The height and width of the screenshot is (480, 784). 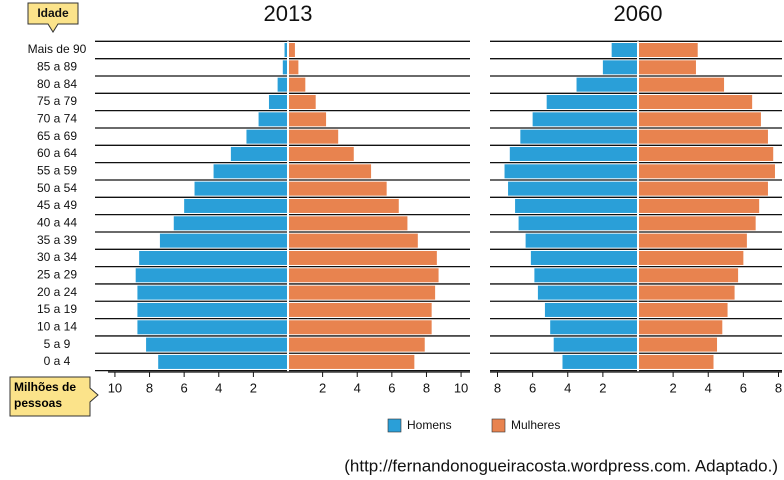 I want to click on category-label: 20 a 24, so click(x=57, y=292).